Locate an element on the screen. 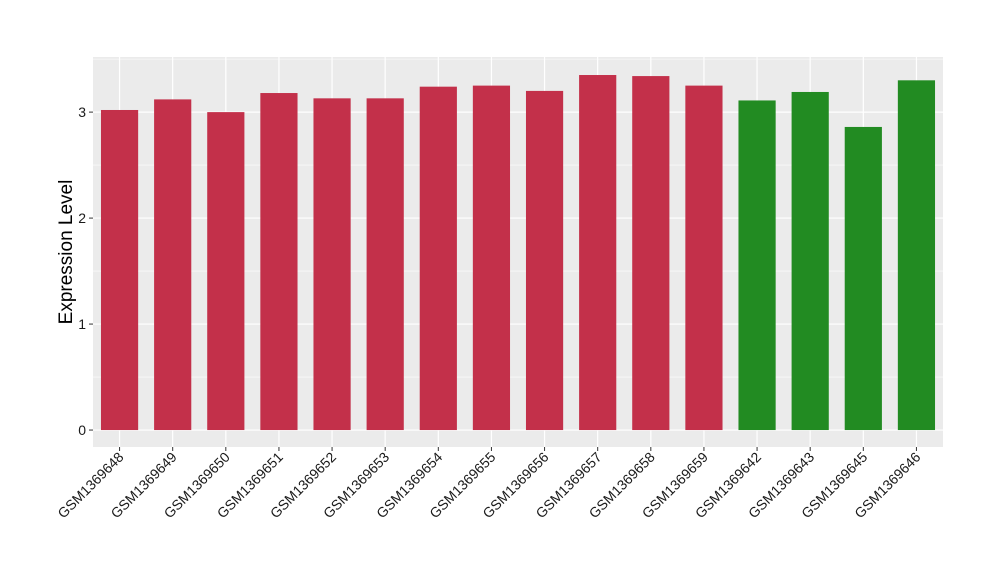 This screenshot has width=1000, height=580. y-axis: 0 1 2 3 is located at coordinates (85, 271).